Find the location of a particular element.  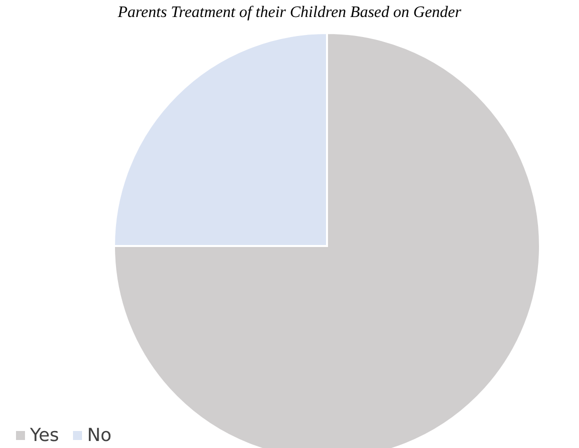

legend-label: Yes is located at coordinates (44, 435).